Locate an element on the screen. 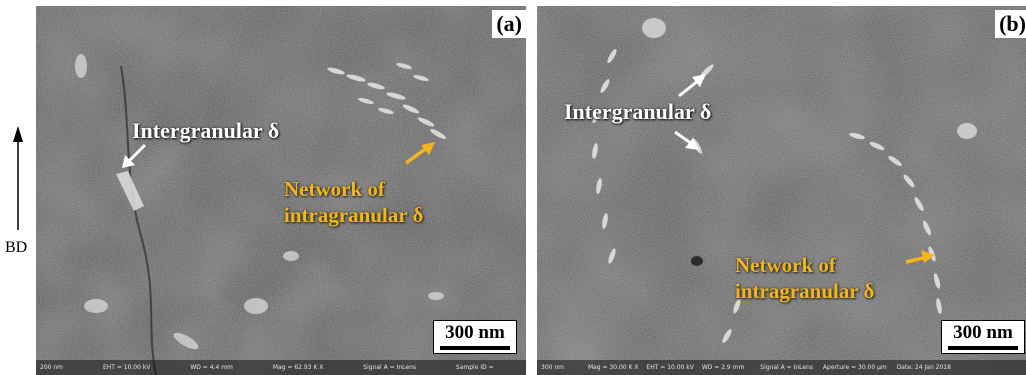  databar-marker-b: 300 nm is located at coordinates (553, 367).